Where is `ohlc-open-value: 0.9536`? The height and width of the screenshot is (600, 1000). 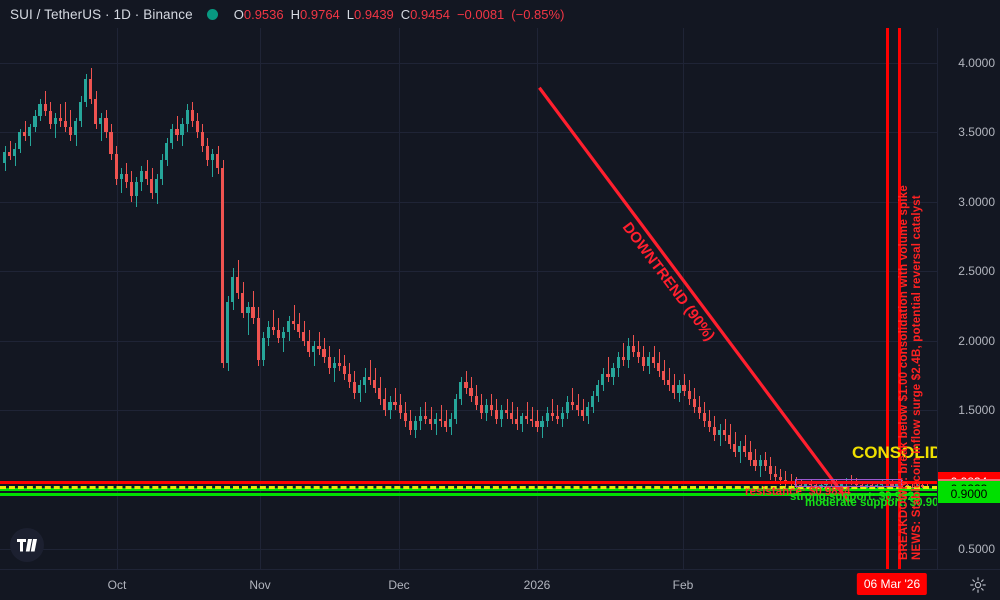
ohlc-open-value: 0.9536 is located at coordinates (263, 14).